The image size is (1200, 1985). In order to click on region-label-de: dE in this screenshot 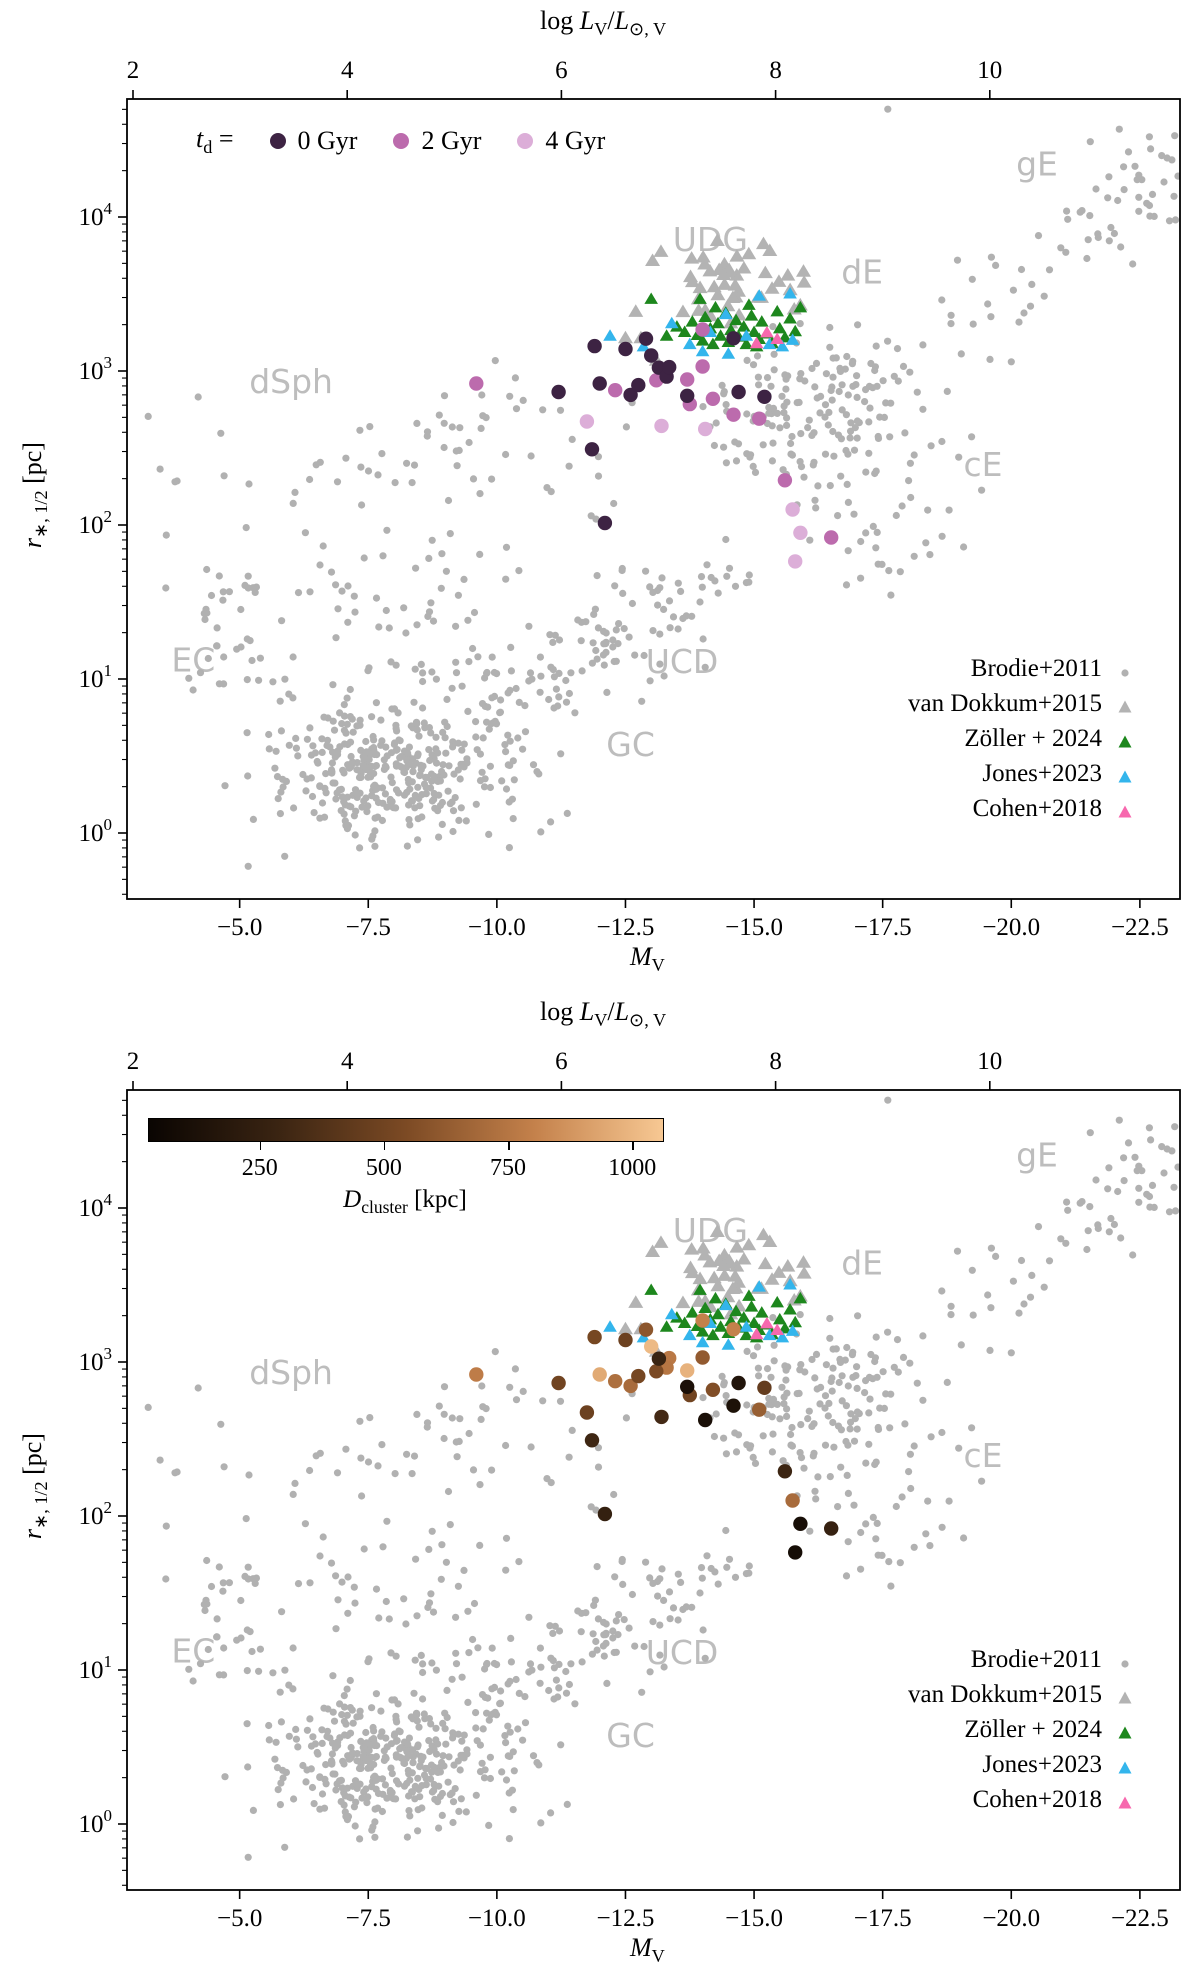, I will do `click(862, 271)`.